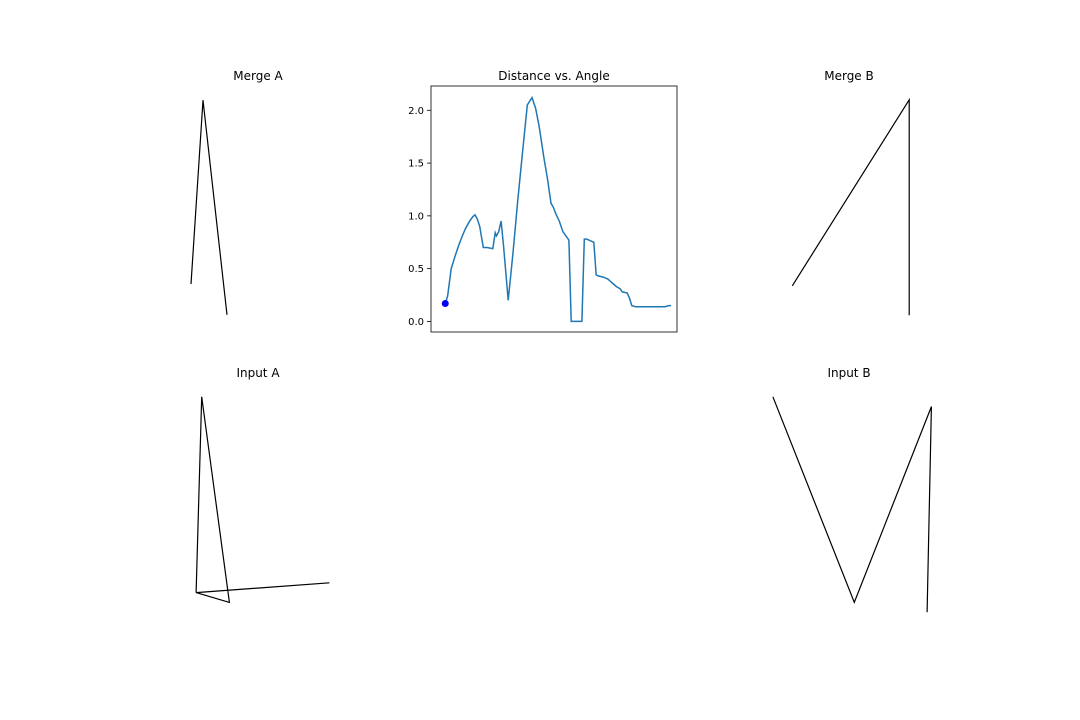 The width and height of the screenshot is (1080, 720). I want to click on y-axis: 0.0 0.5 1.0 1.5 2.0, so click(419, 217).